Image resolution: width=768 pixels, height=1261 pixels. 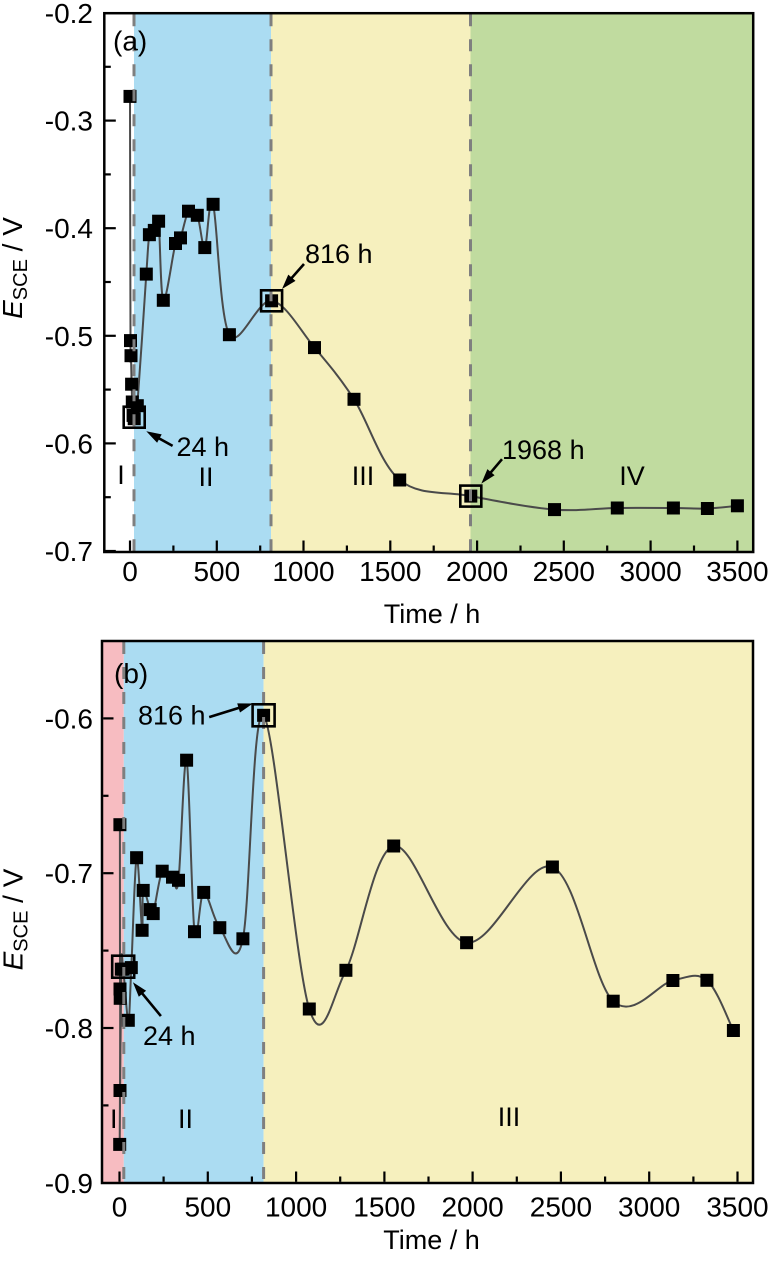 What do you see at coordinates (69, 228) in the screenshot?
I see `svg-text: -0.4` at bounding box center [69, 228].